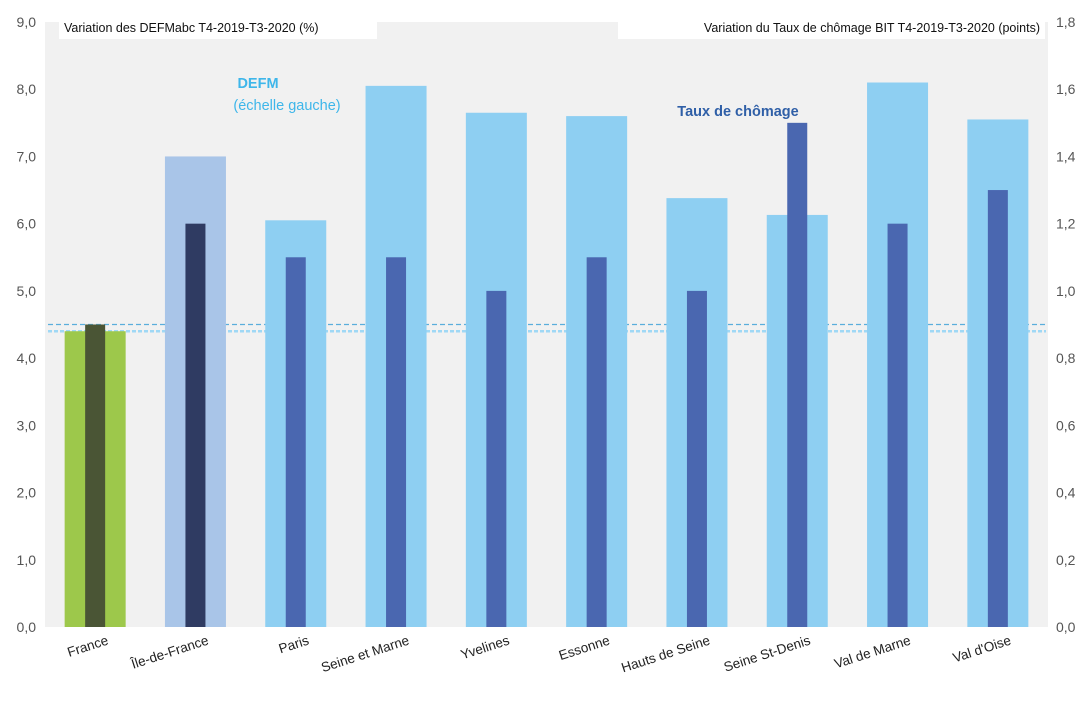 This screenshot has height=702, width=1091. I want to click on right-tick-label: 0,6, so click(1066, 425).